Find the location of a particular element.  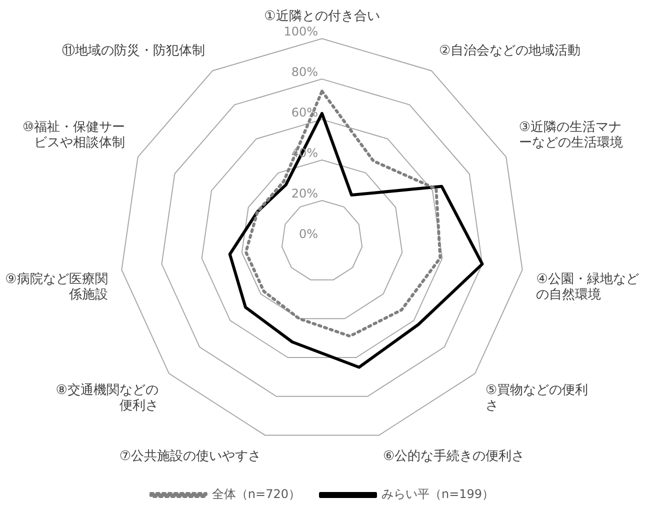

legend-label: 全体（n=720） is located at coordinates (256, 494).